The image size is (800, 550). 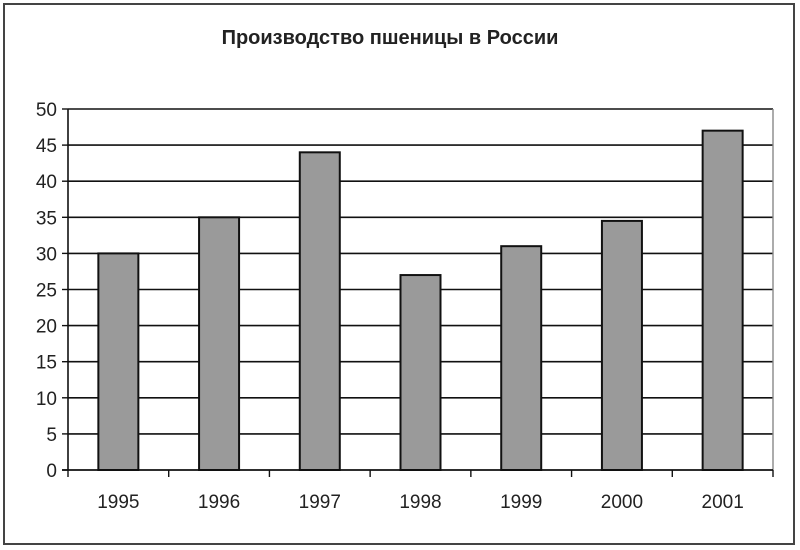 What do you see at coordinates (118, 361) in the screenshot?
I see `bar-1995` at bounding box center [118, 361].